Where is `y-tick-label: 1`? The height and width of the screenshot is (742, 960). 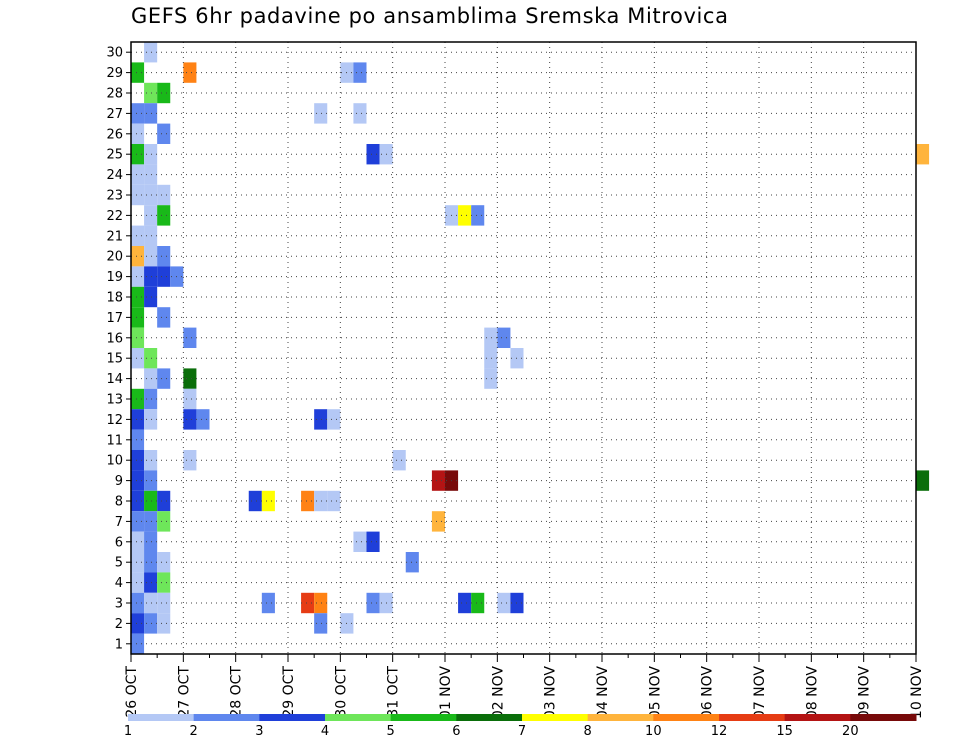
y-tick-label: 1 is located at coordinates (119, 644).